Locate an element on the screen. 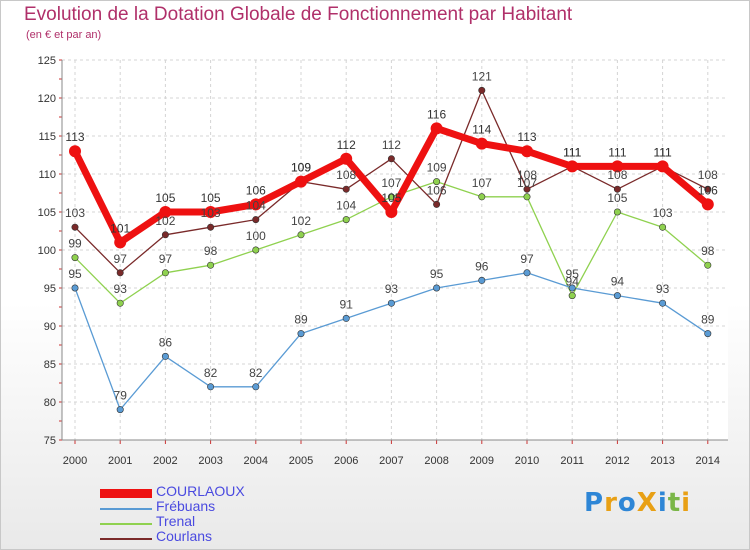  x-tick-label: 2000 is located at coordinates (75, 461).